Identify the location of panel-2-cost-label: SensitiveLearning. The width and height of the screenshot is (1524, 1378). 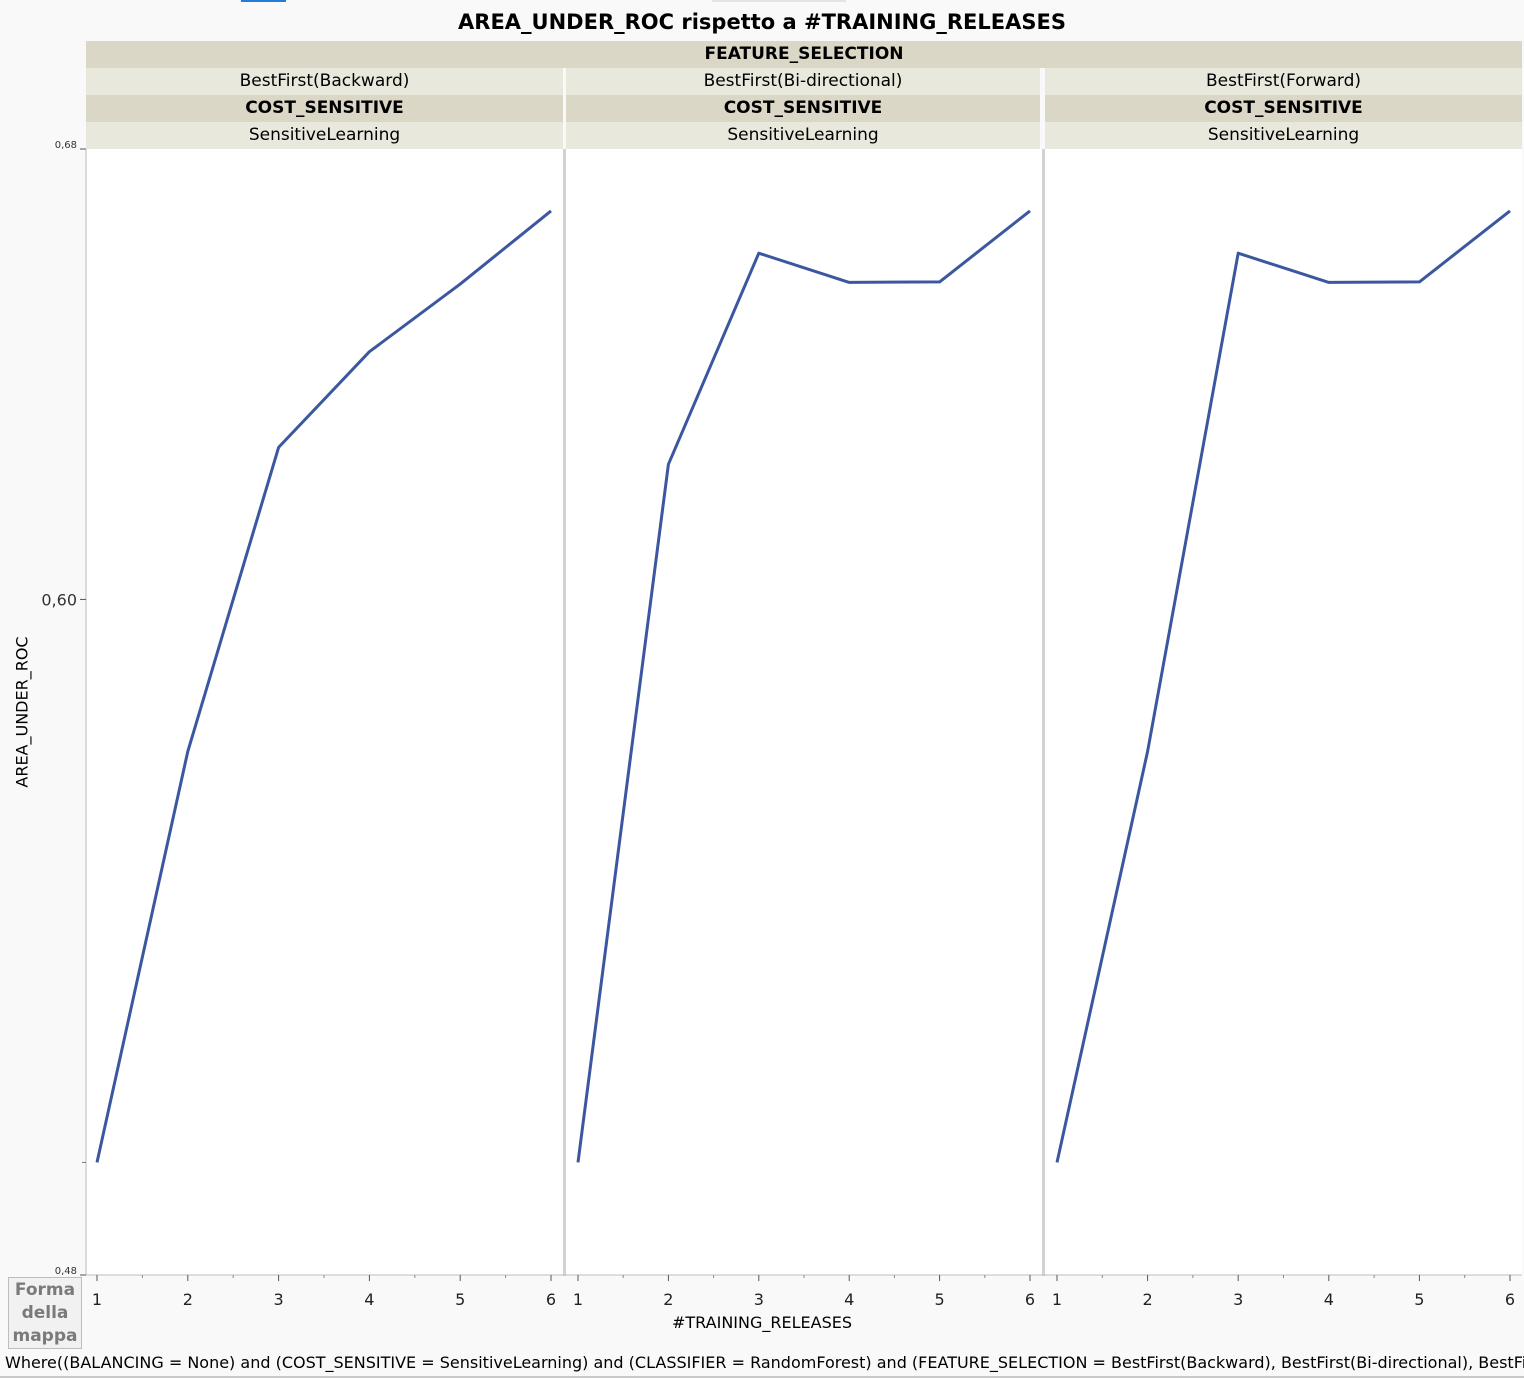
(803, 135).